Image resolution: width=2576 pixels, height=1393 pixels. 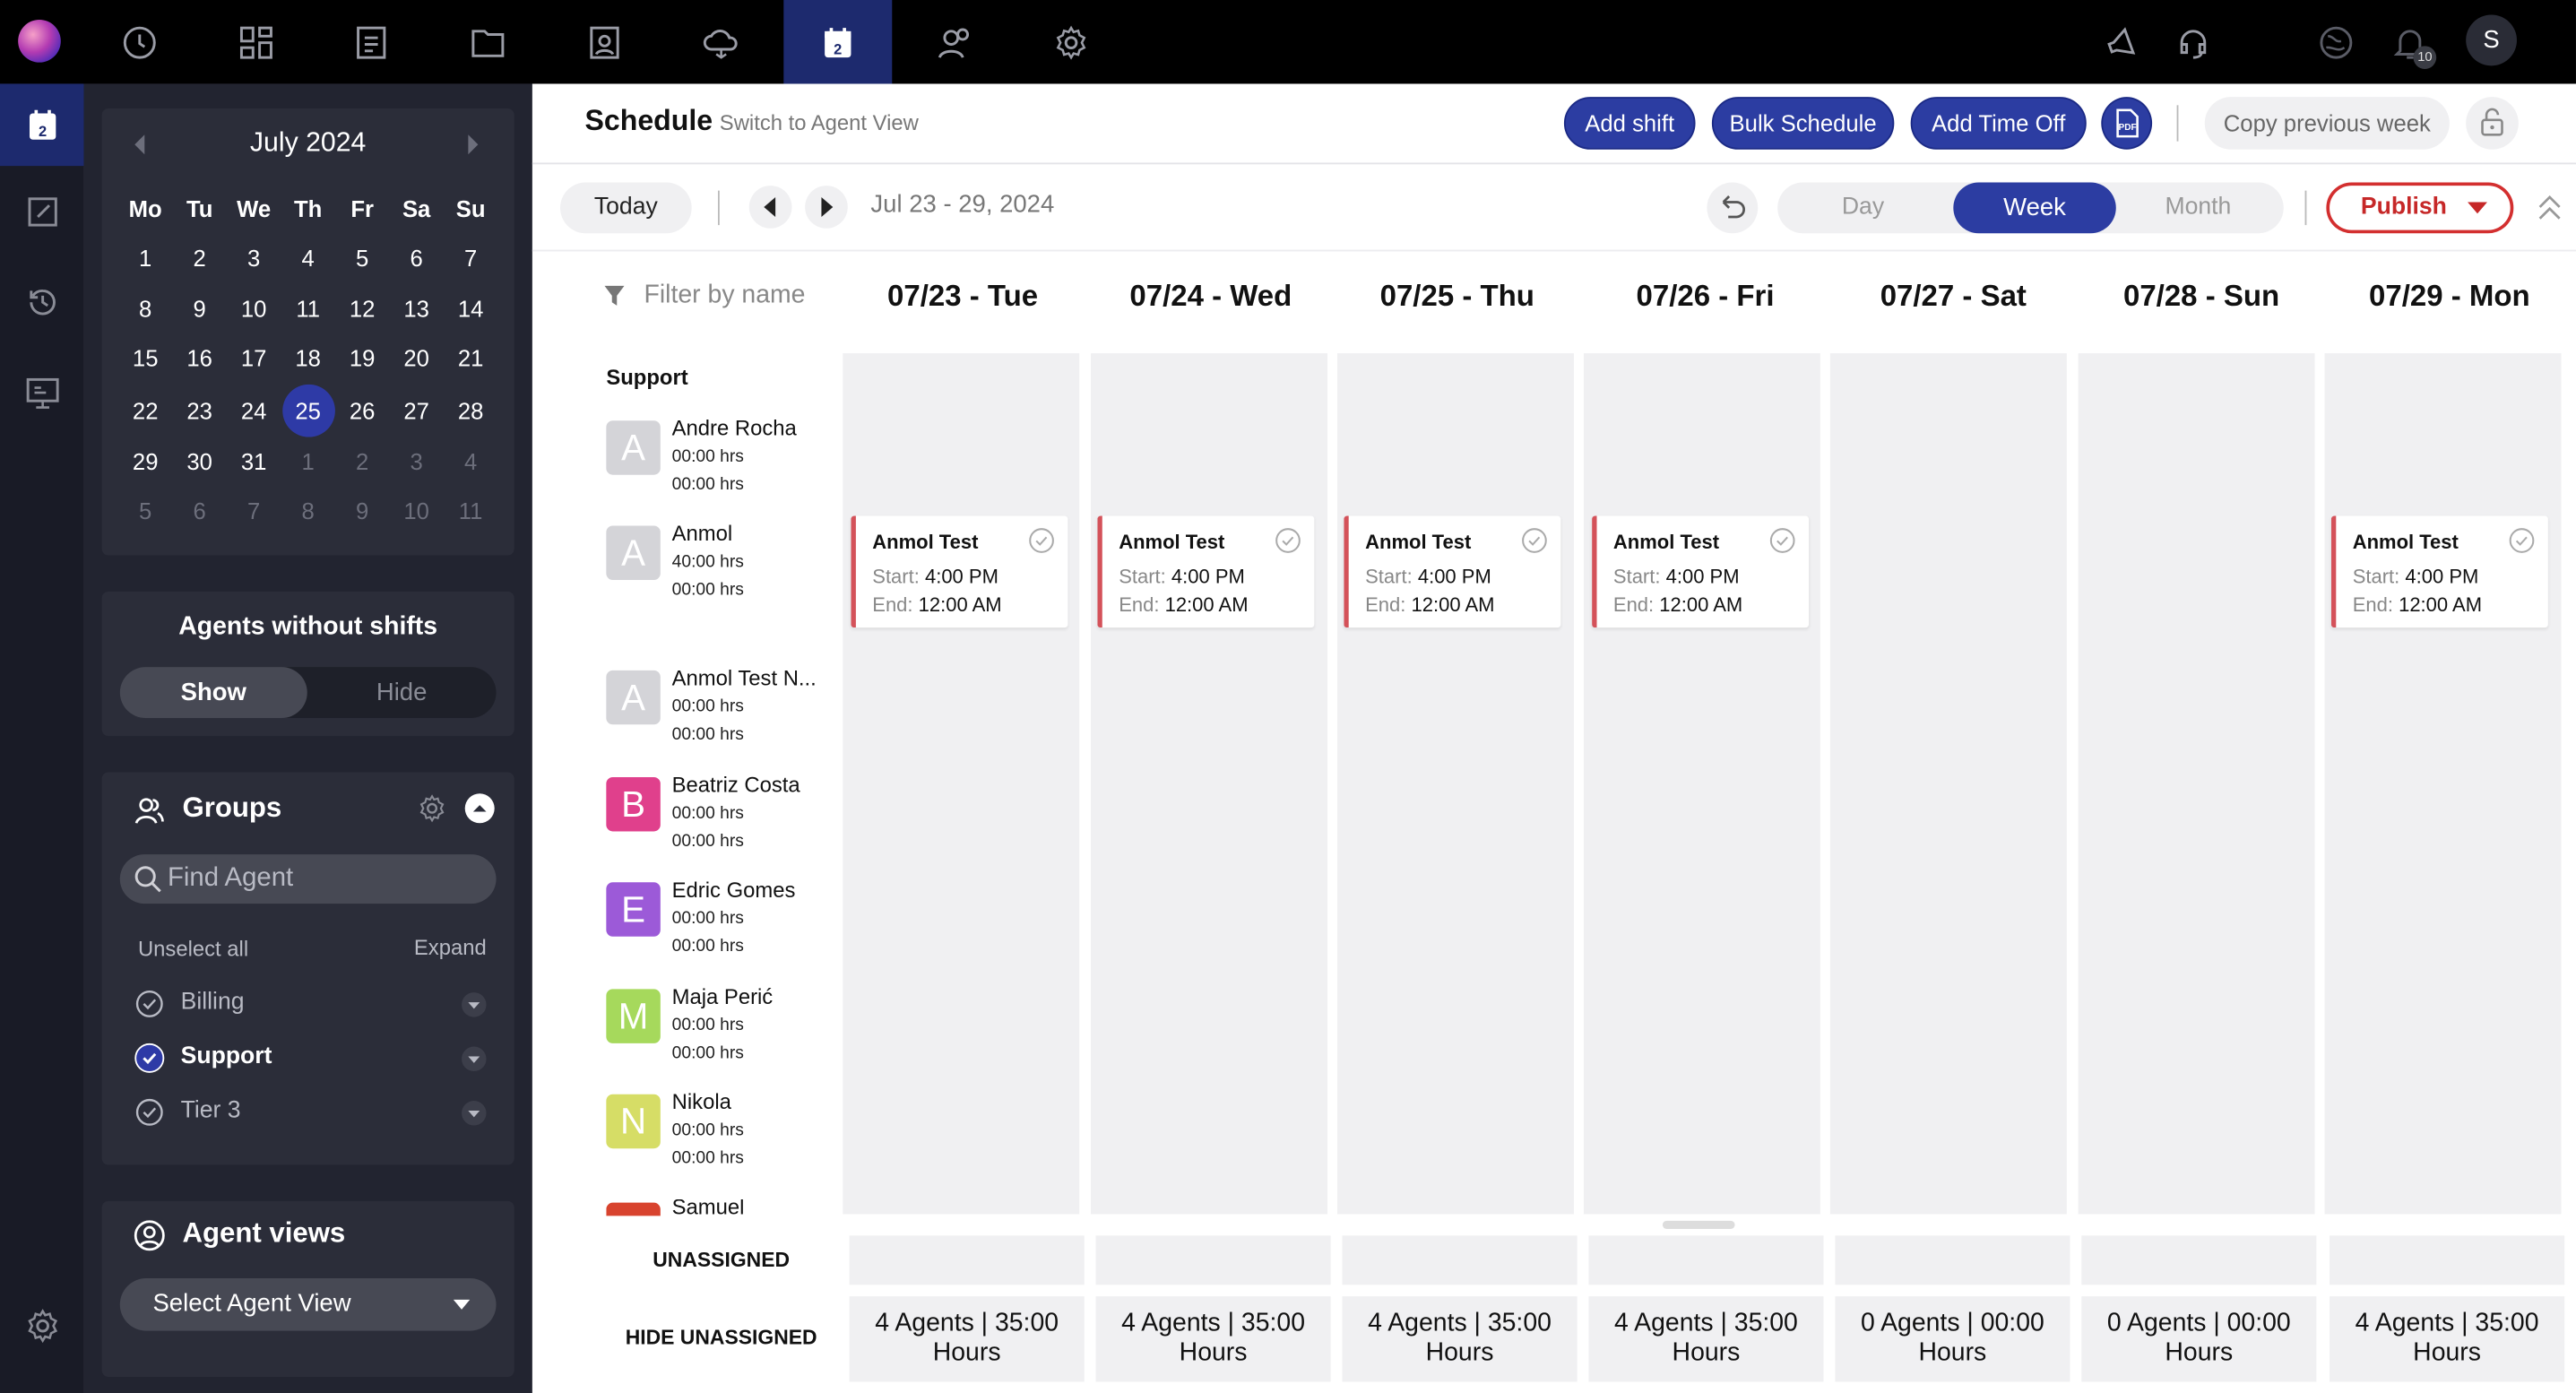 I want to click on agent-row: M Maja Perić 00:00 hrs 00:00 hrs, so click(x=721, y=1027).